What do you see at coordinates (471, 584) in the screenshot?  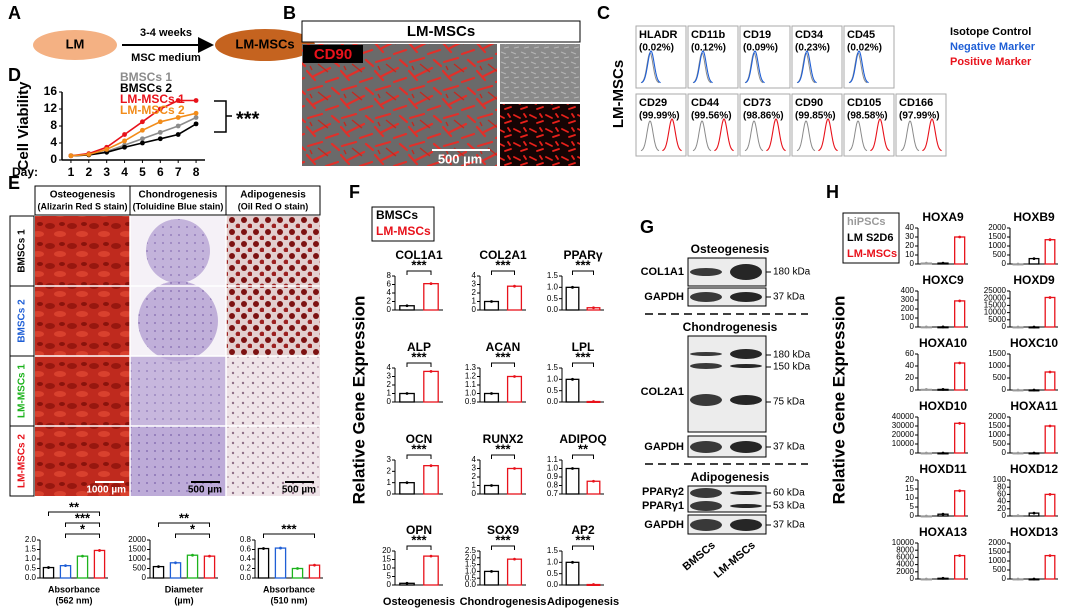 I see `y-tick-label: 0.0` at bounding box center [471, 584].